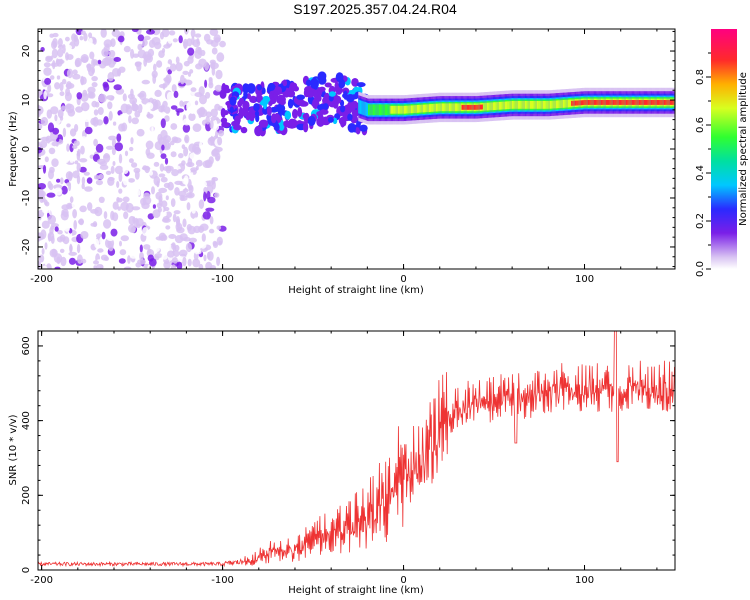 This screenshot has width=750, height=600. I want to click on colorbar-tick-label: 0.6, so click(700, 125).